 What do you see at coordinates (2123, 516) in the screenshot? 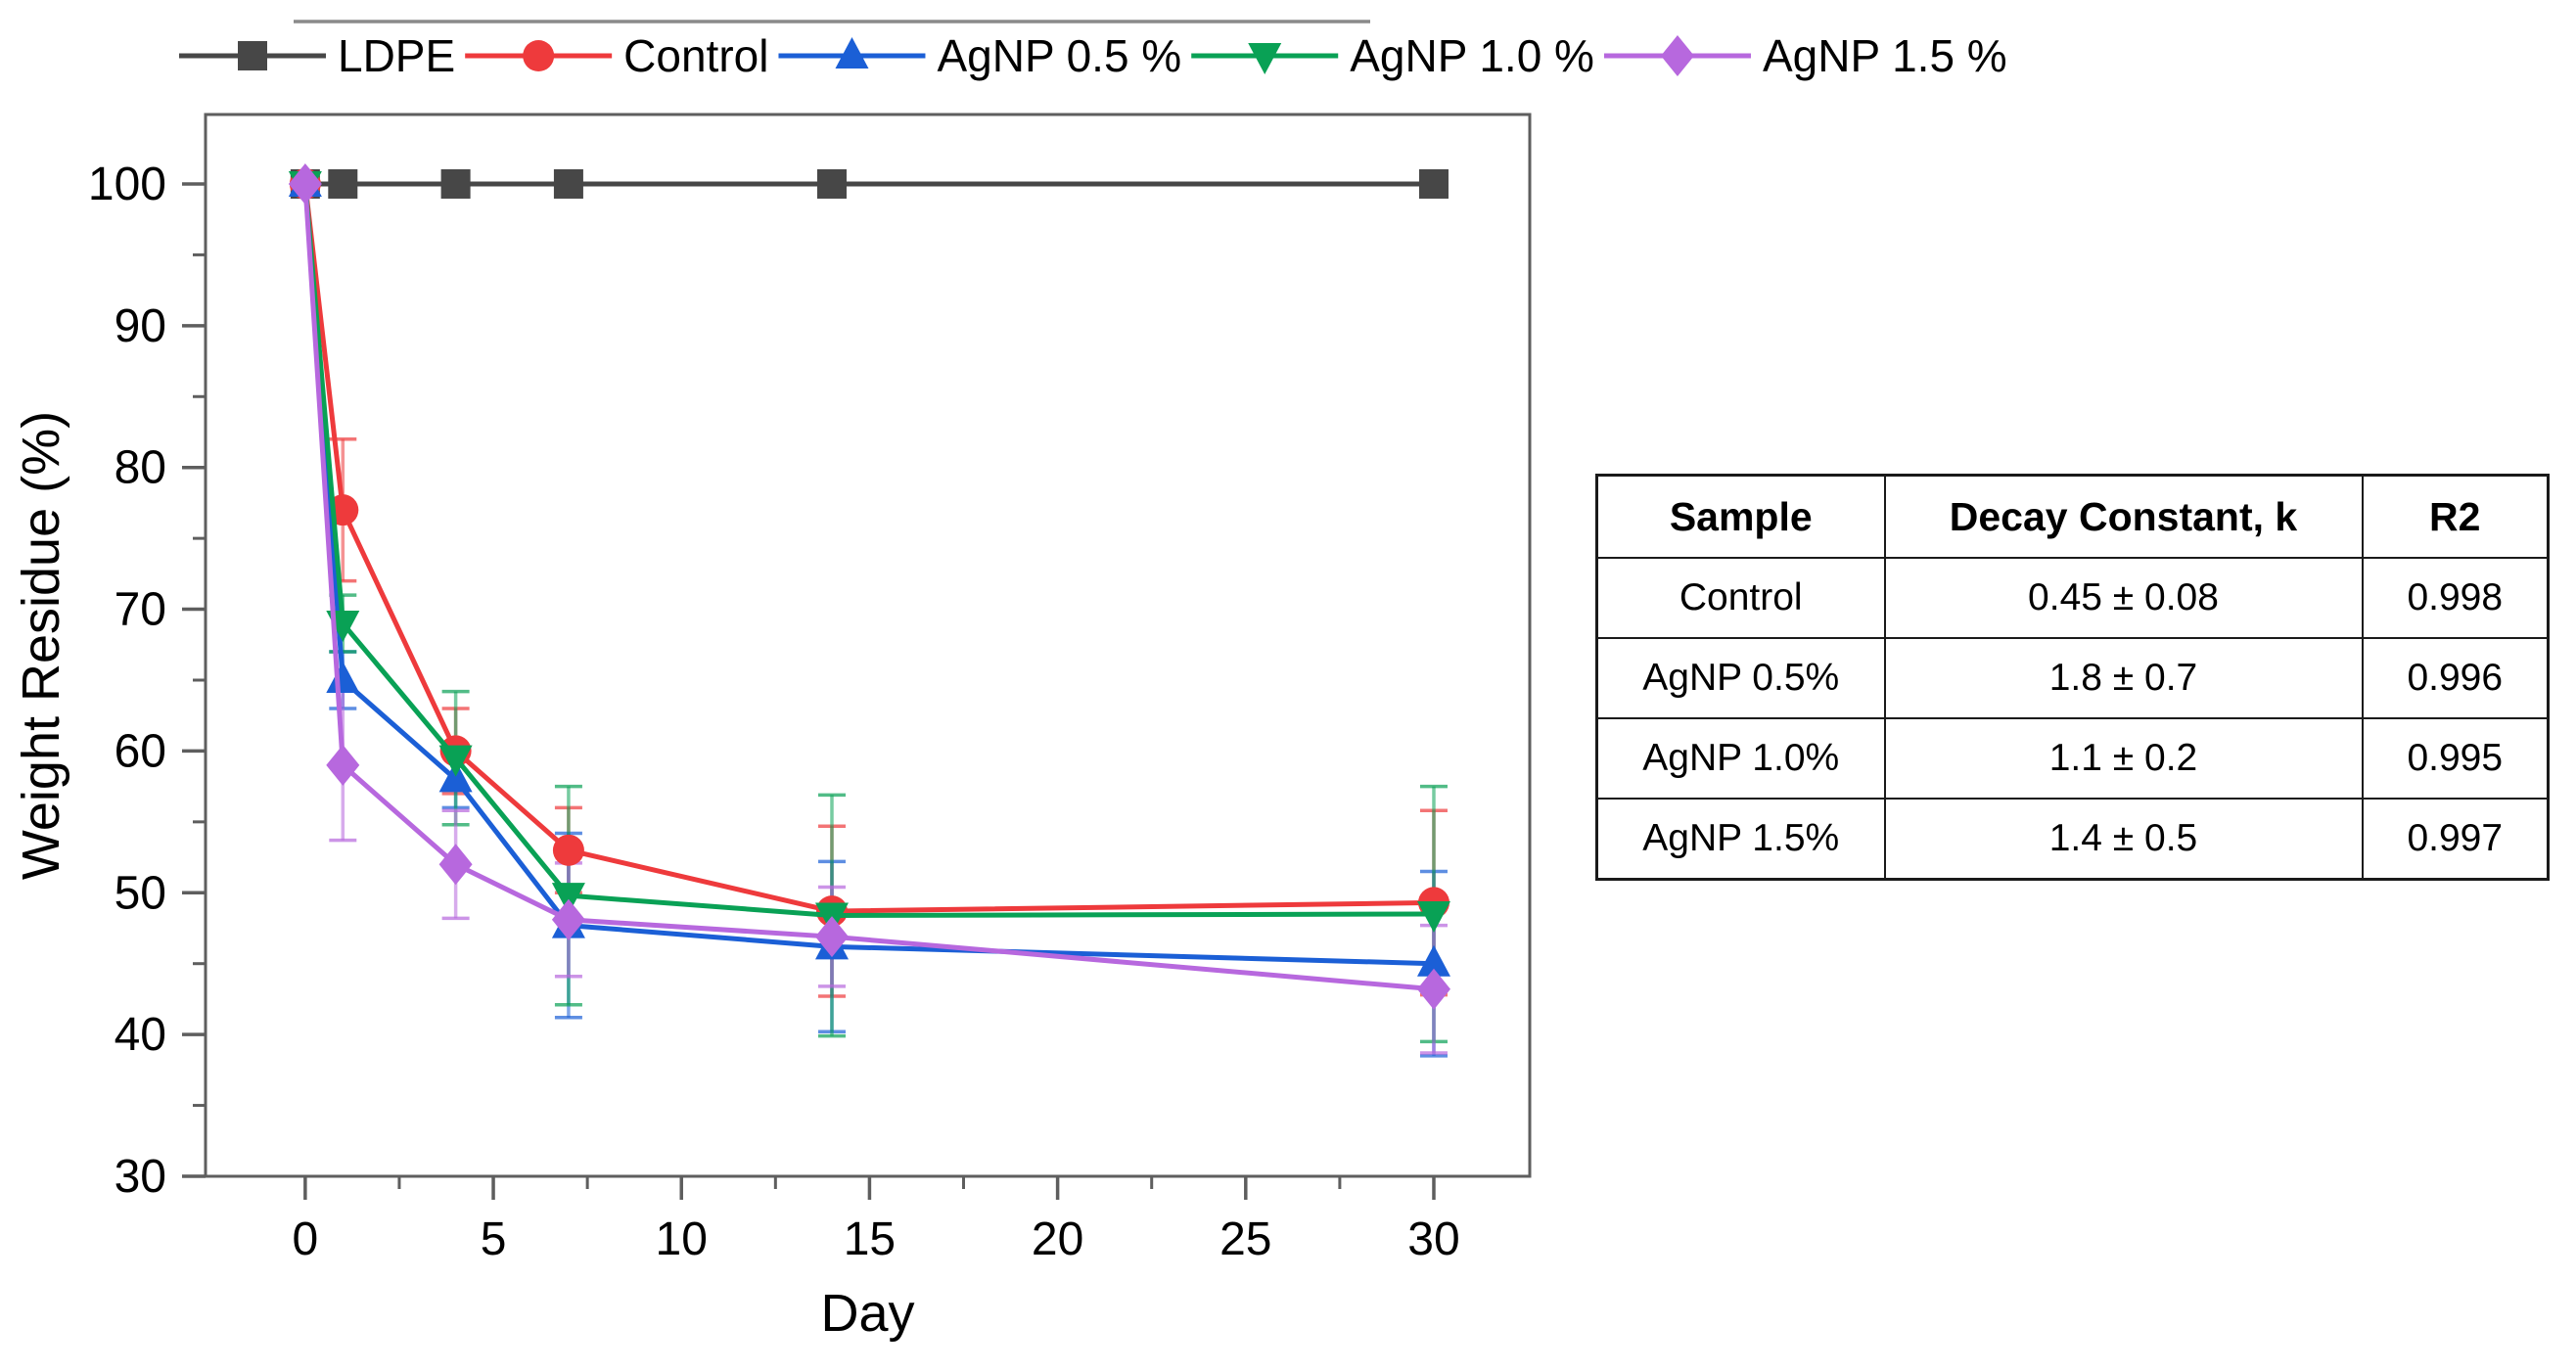
I see `col-header-decay-constant: Decay Constant, k` at bounding box center [2123, 516].